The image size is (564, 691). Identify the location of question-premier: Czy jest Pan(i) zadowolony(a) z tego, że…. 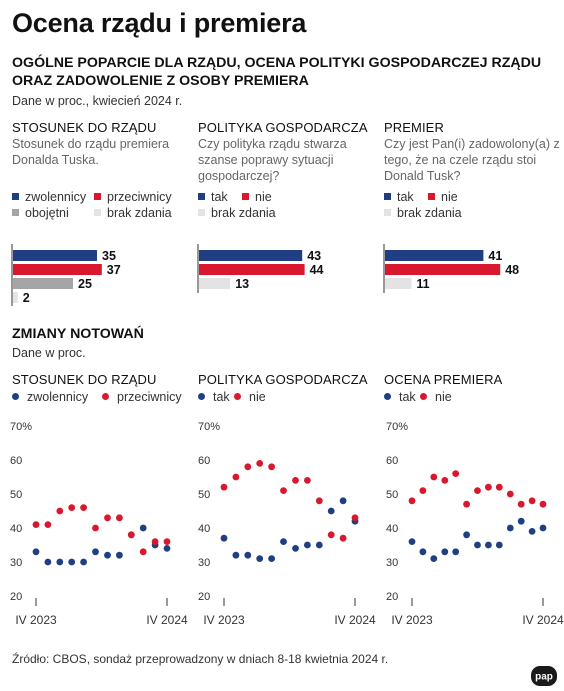
(472, 160).